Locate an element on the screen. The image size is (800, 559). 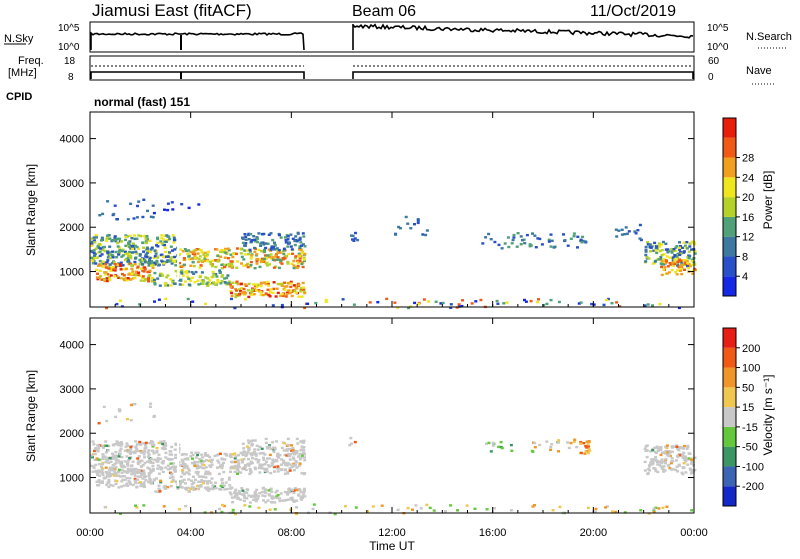
nsky-trace-segment is located at coordinates (523, 36).